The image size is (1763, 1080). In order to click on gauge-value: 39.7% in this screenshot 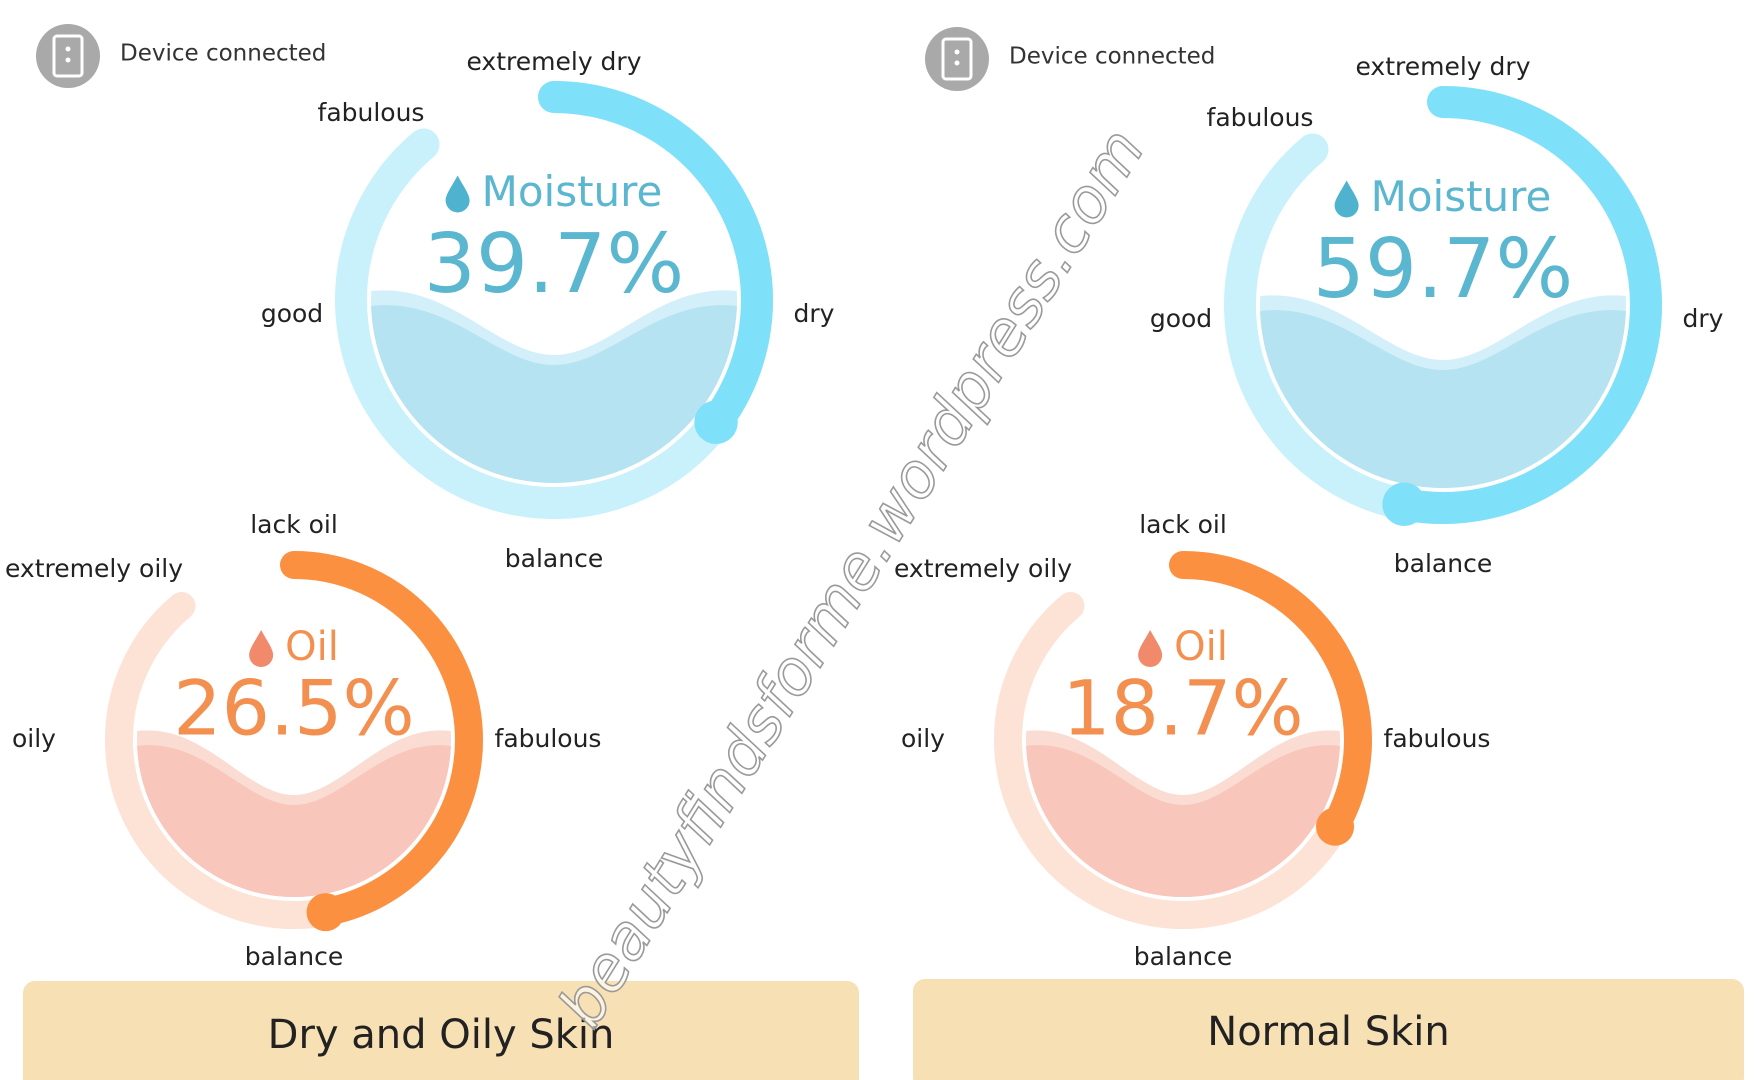, I will do `click(554, 264)`.